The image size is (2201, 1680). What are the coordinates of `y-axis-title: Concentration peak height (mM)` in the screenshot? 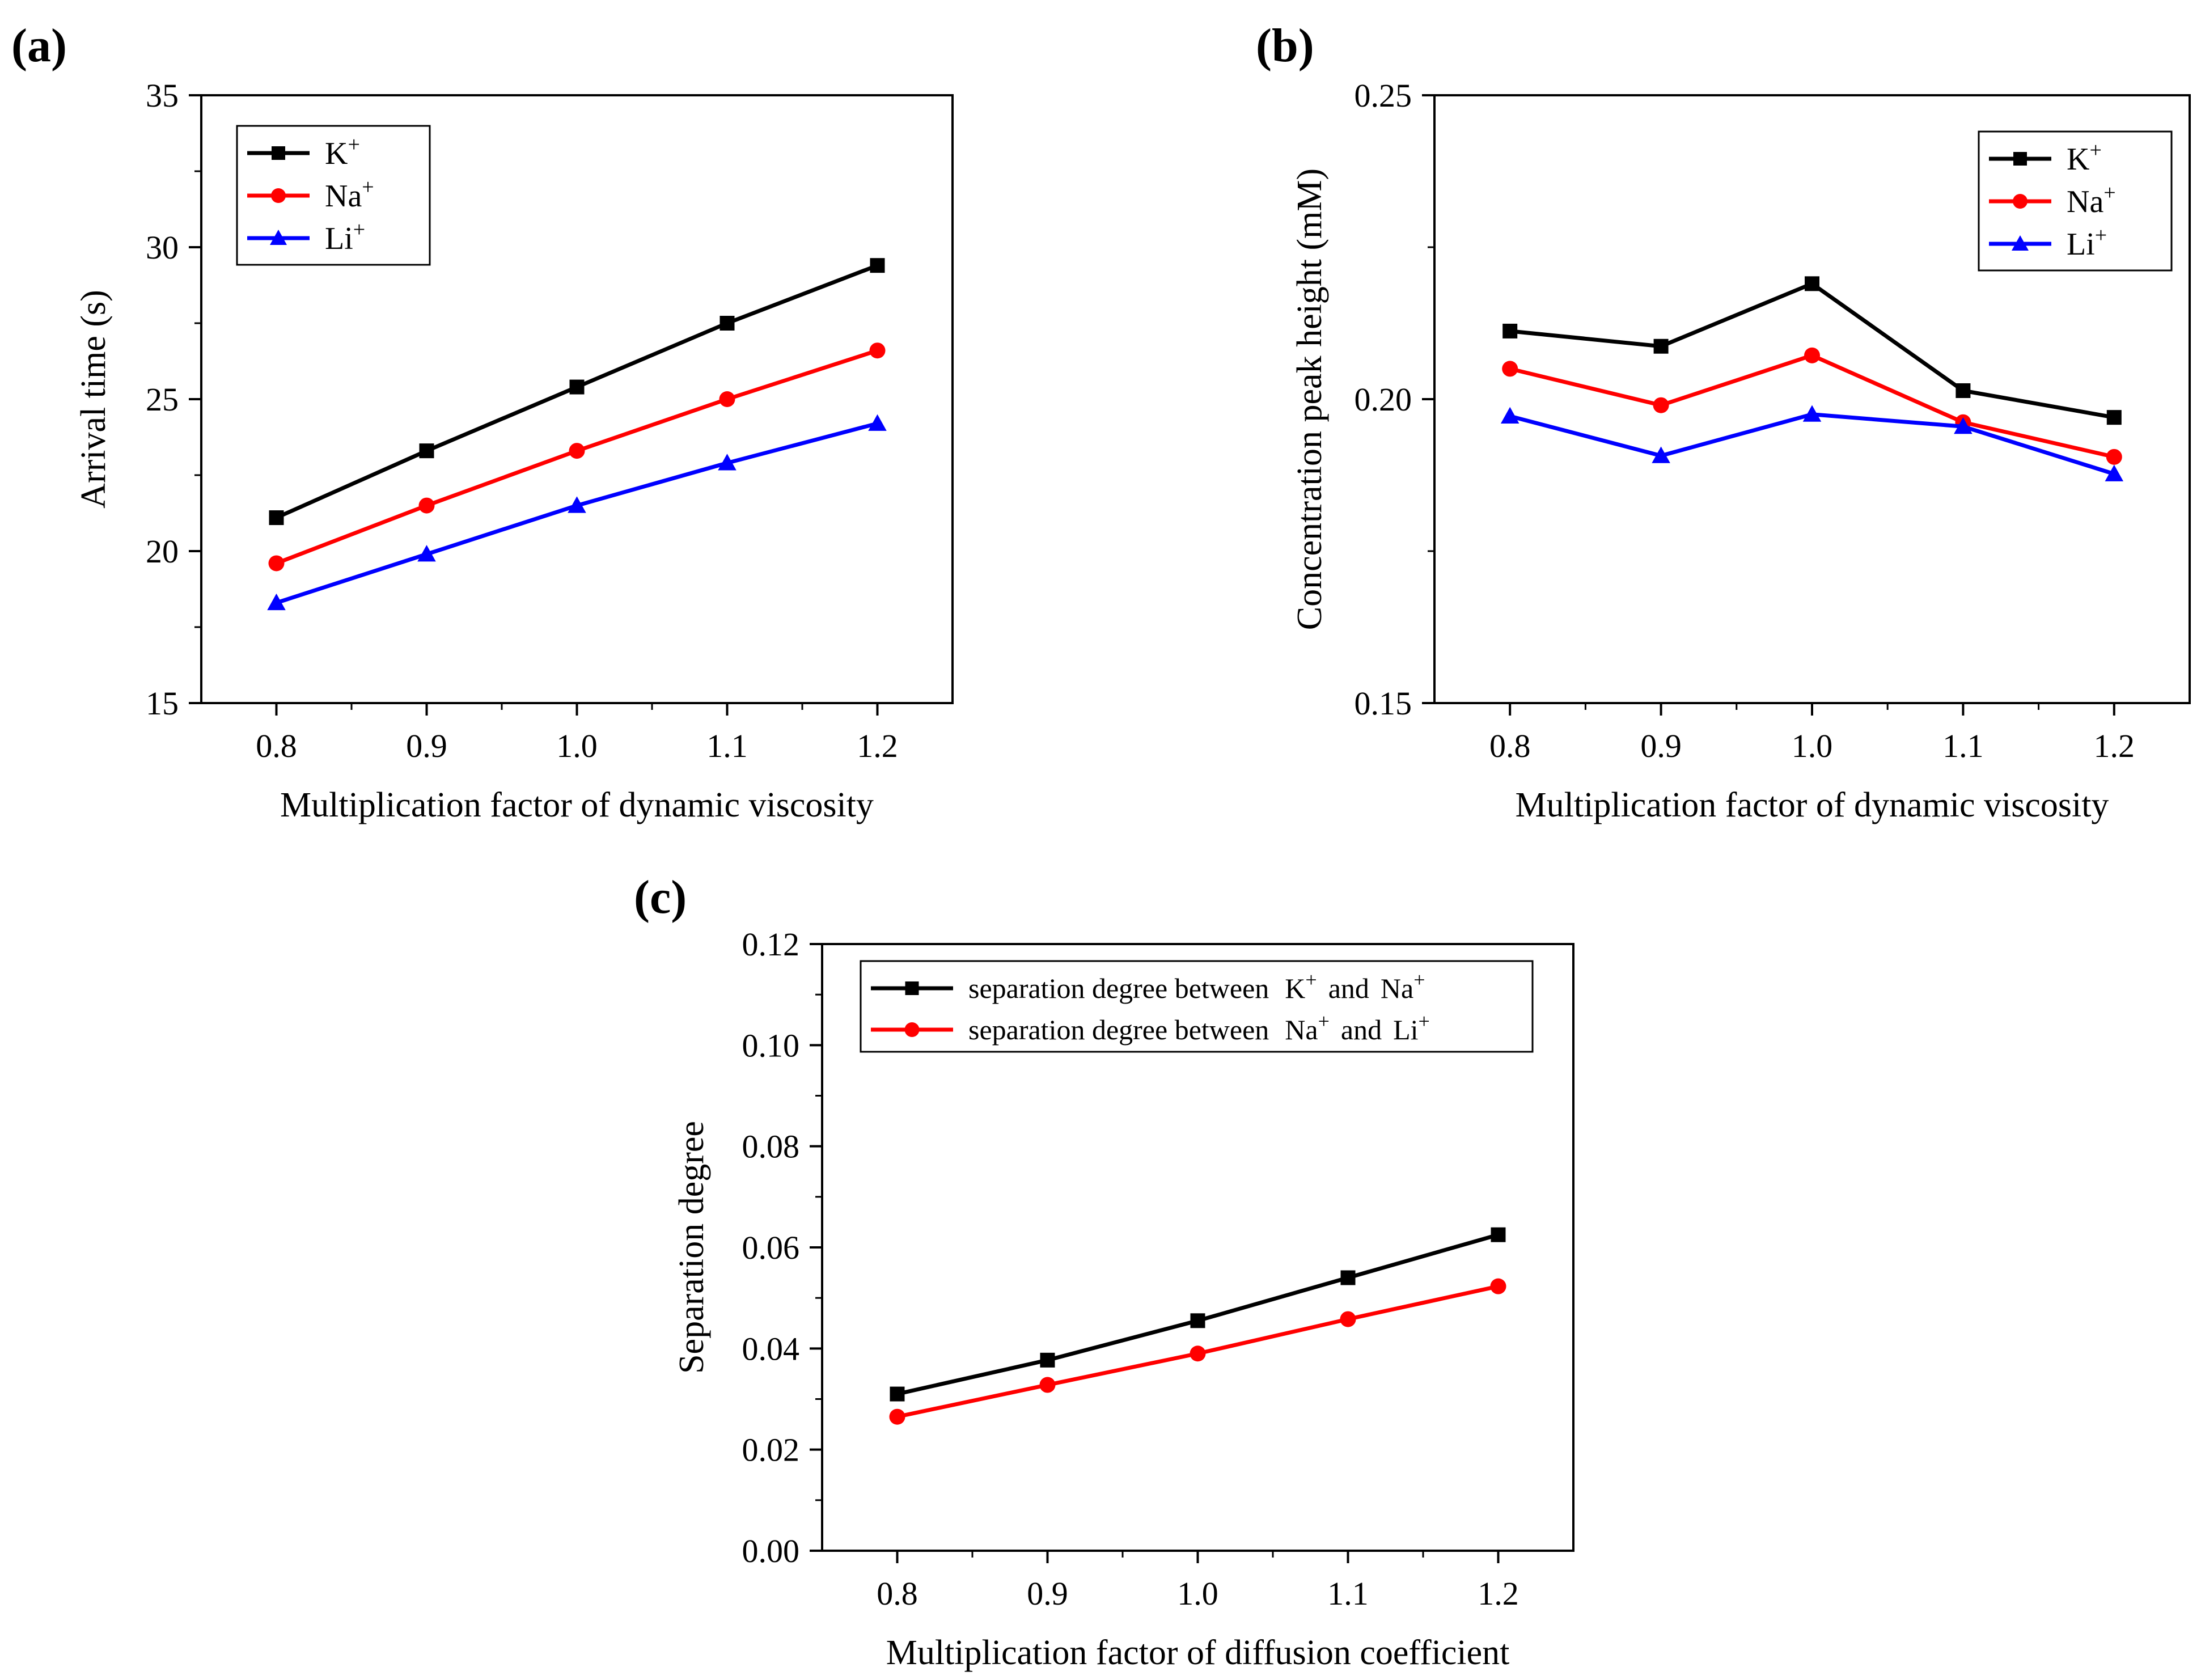 It's located at (1309, 399).